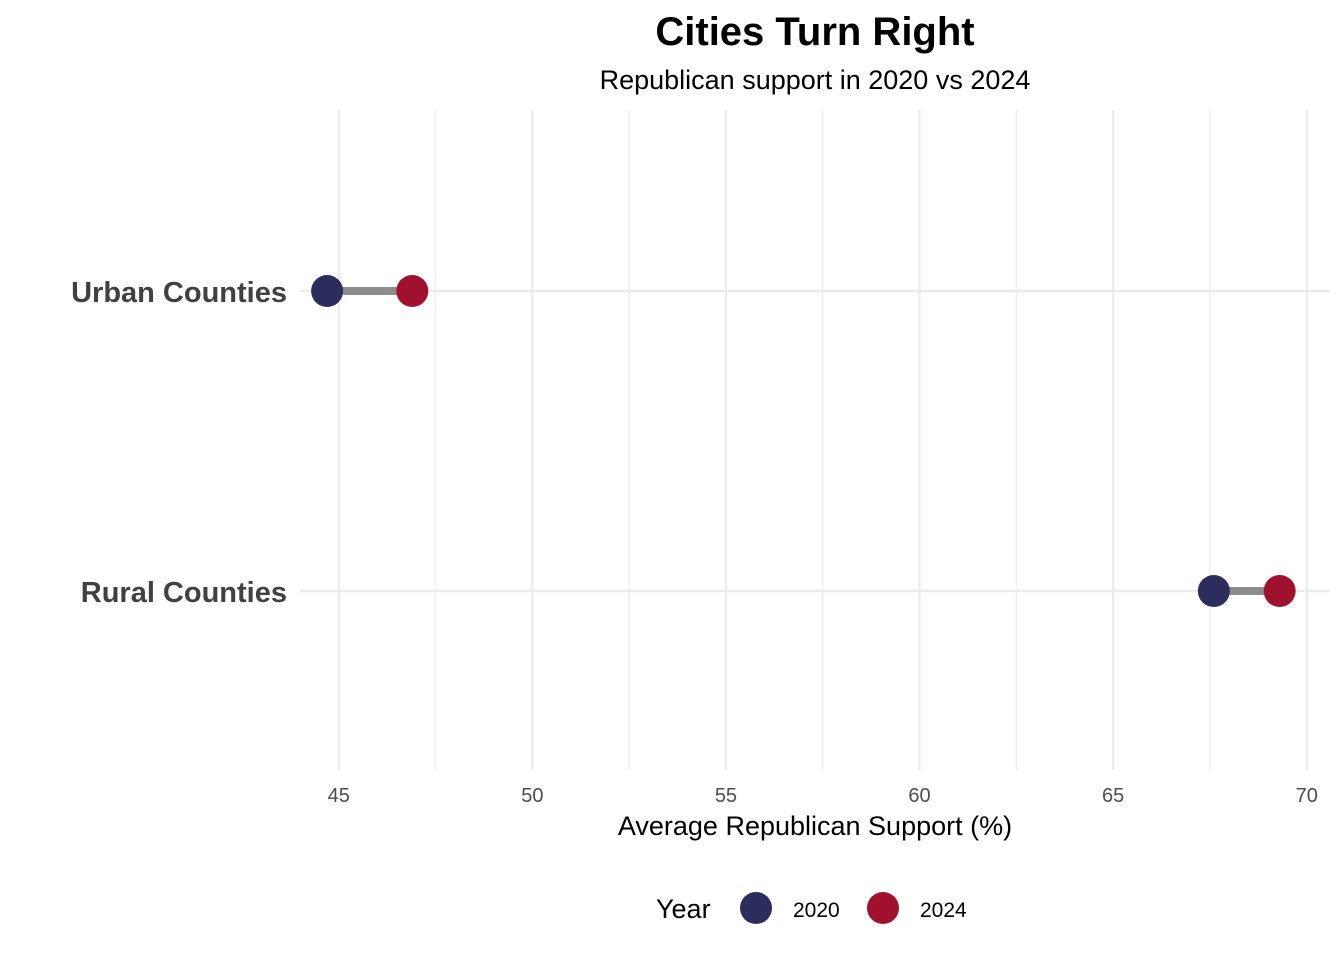  What do you see at coordinates (532, 796) in the screenshot?
I see `x-tick-label: 50` at bounding box center [532, 796].